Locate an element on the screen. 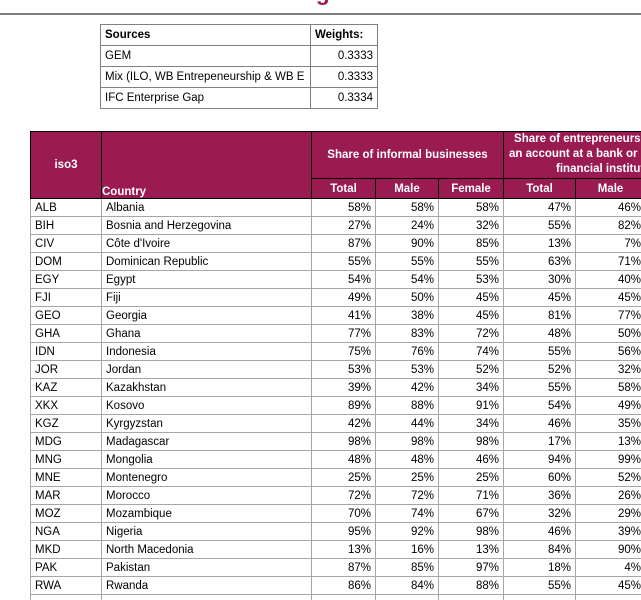 The image size is (641, 600). percentage-cell: 56% is located at coordinates (608, 351).